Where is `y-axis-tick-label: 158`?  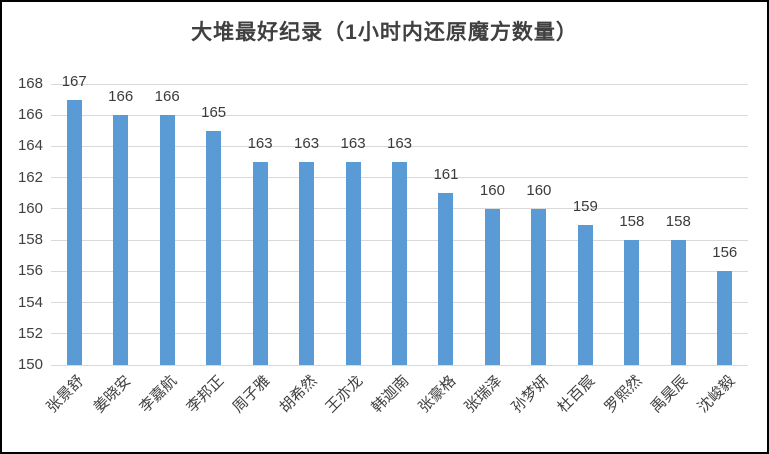
y-axis-tick-label: 158 is located at coordinates (30, 240).